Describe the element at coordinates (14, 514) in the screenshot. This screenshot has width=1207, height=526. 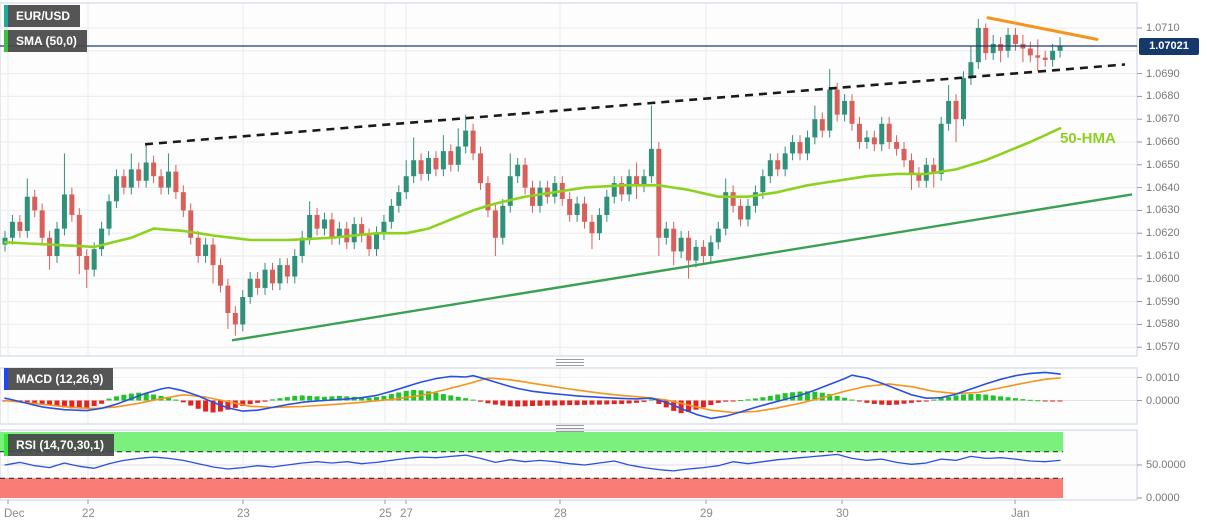
I see `time-axis-label: Dec` at that location.